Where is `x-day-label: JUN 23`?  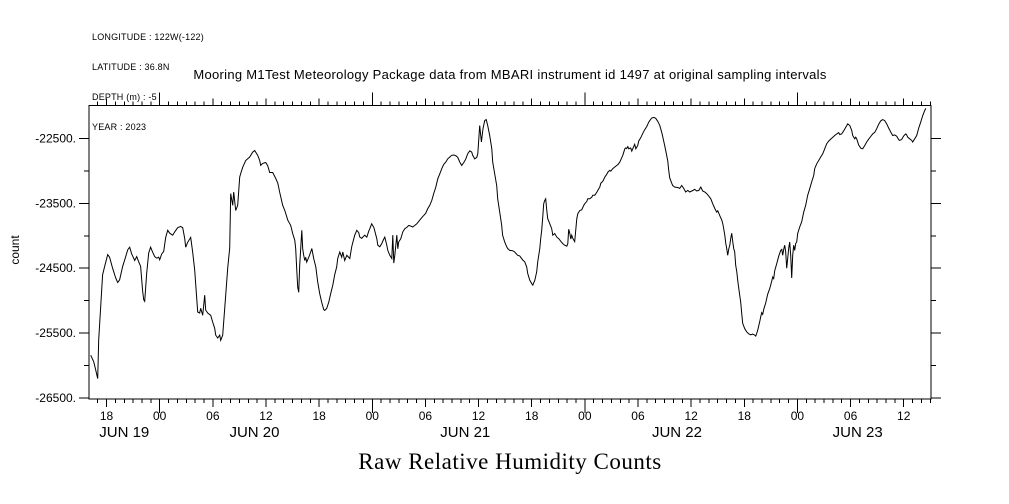 x-day-label: JUN 23 is located at coordinates (858, 432).